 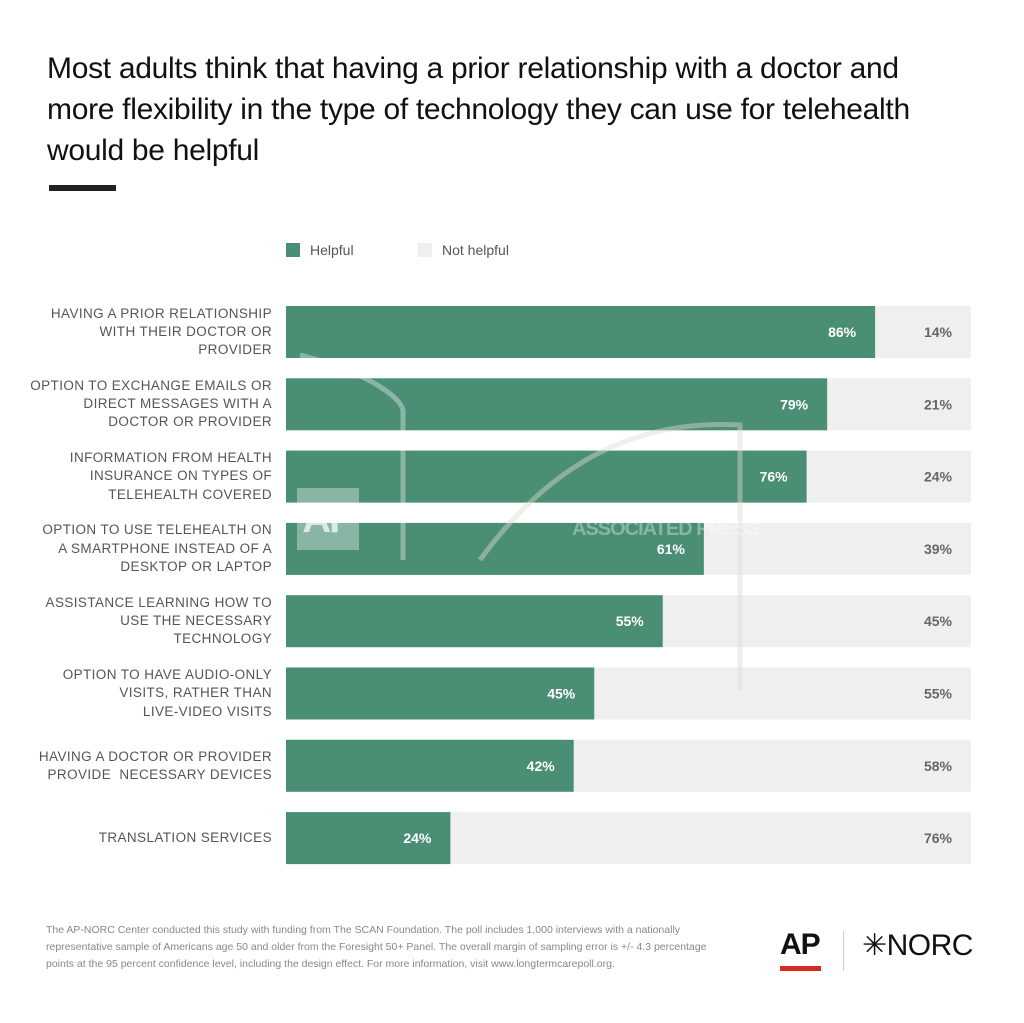 What do you see at coordinates (938, 404) in the screenshot?
I see `data-label-not-helpful: 21%` at bounding box center [938, 404].